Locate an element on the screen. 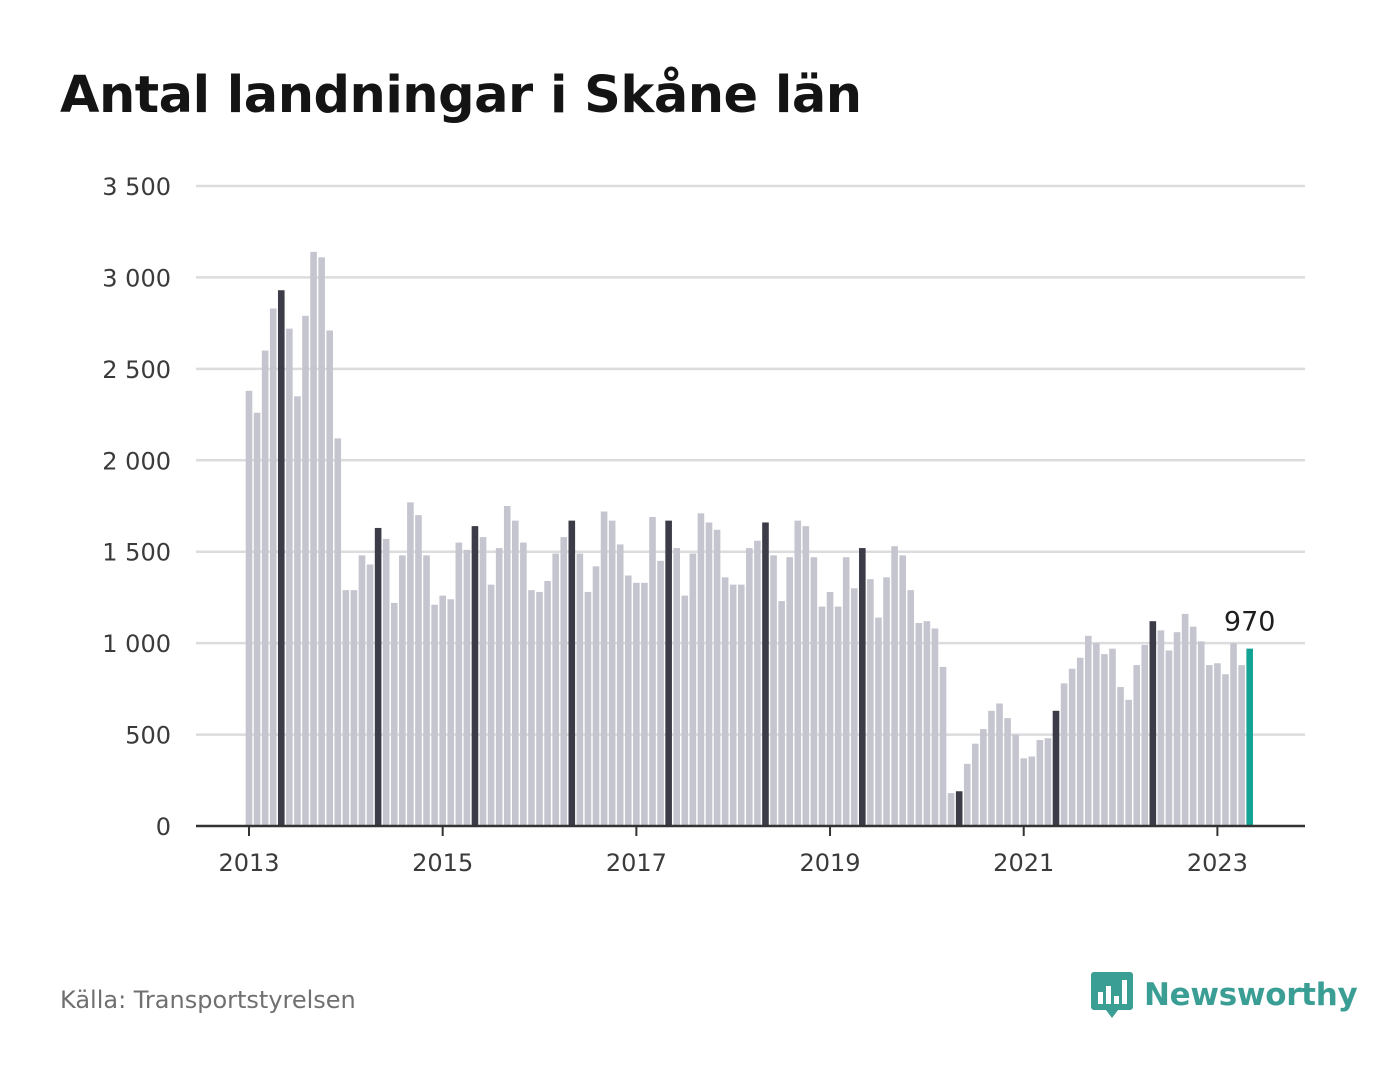 The width and height of the screenshot is (1400, 1080). x-tick-label: 2021 is located at coordinates (1023, 863).